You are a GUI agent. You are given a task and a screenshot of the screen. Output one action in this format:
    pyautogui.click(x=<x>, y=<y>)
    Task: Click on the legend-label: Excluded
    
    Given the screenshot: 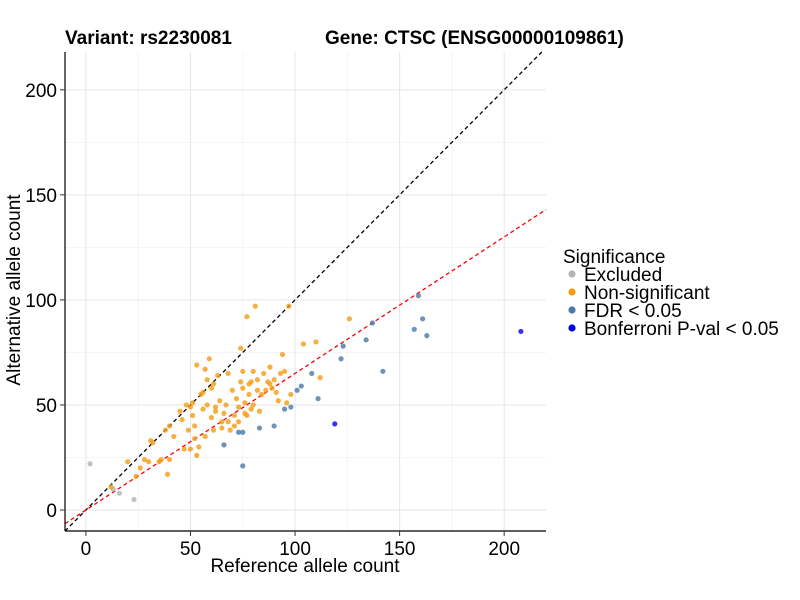 What is the action you would take?
    pyautogui.click(x=623, y=275)
    